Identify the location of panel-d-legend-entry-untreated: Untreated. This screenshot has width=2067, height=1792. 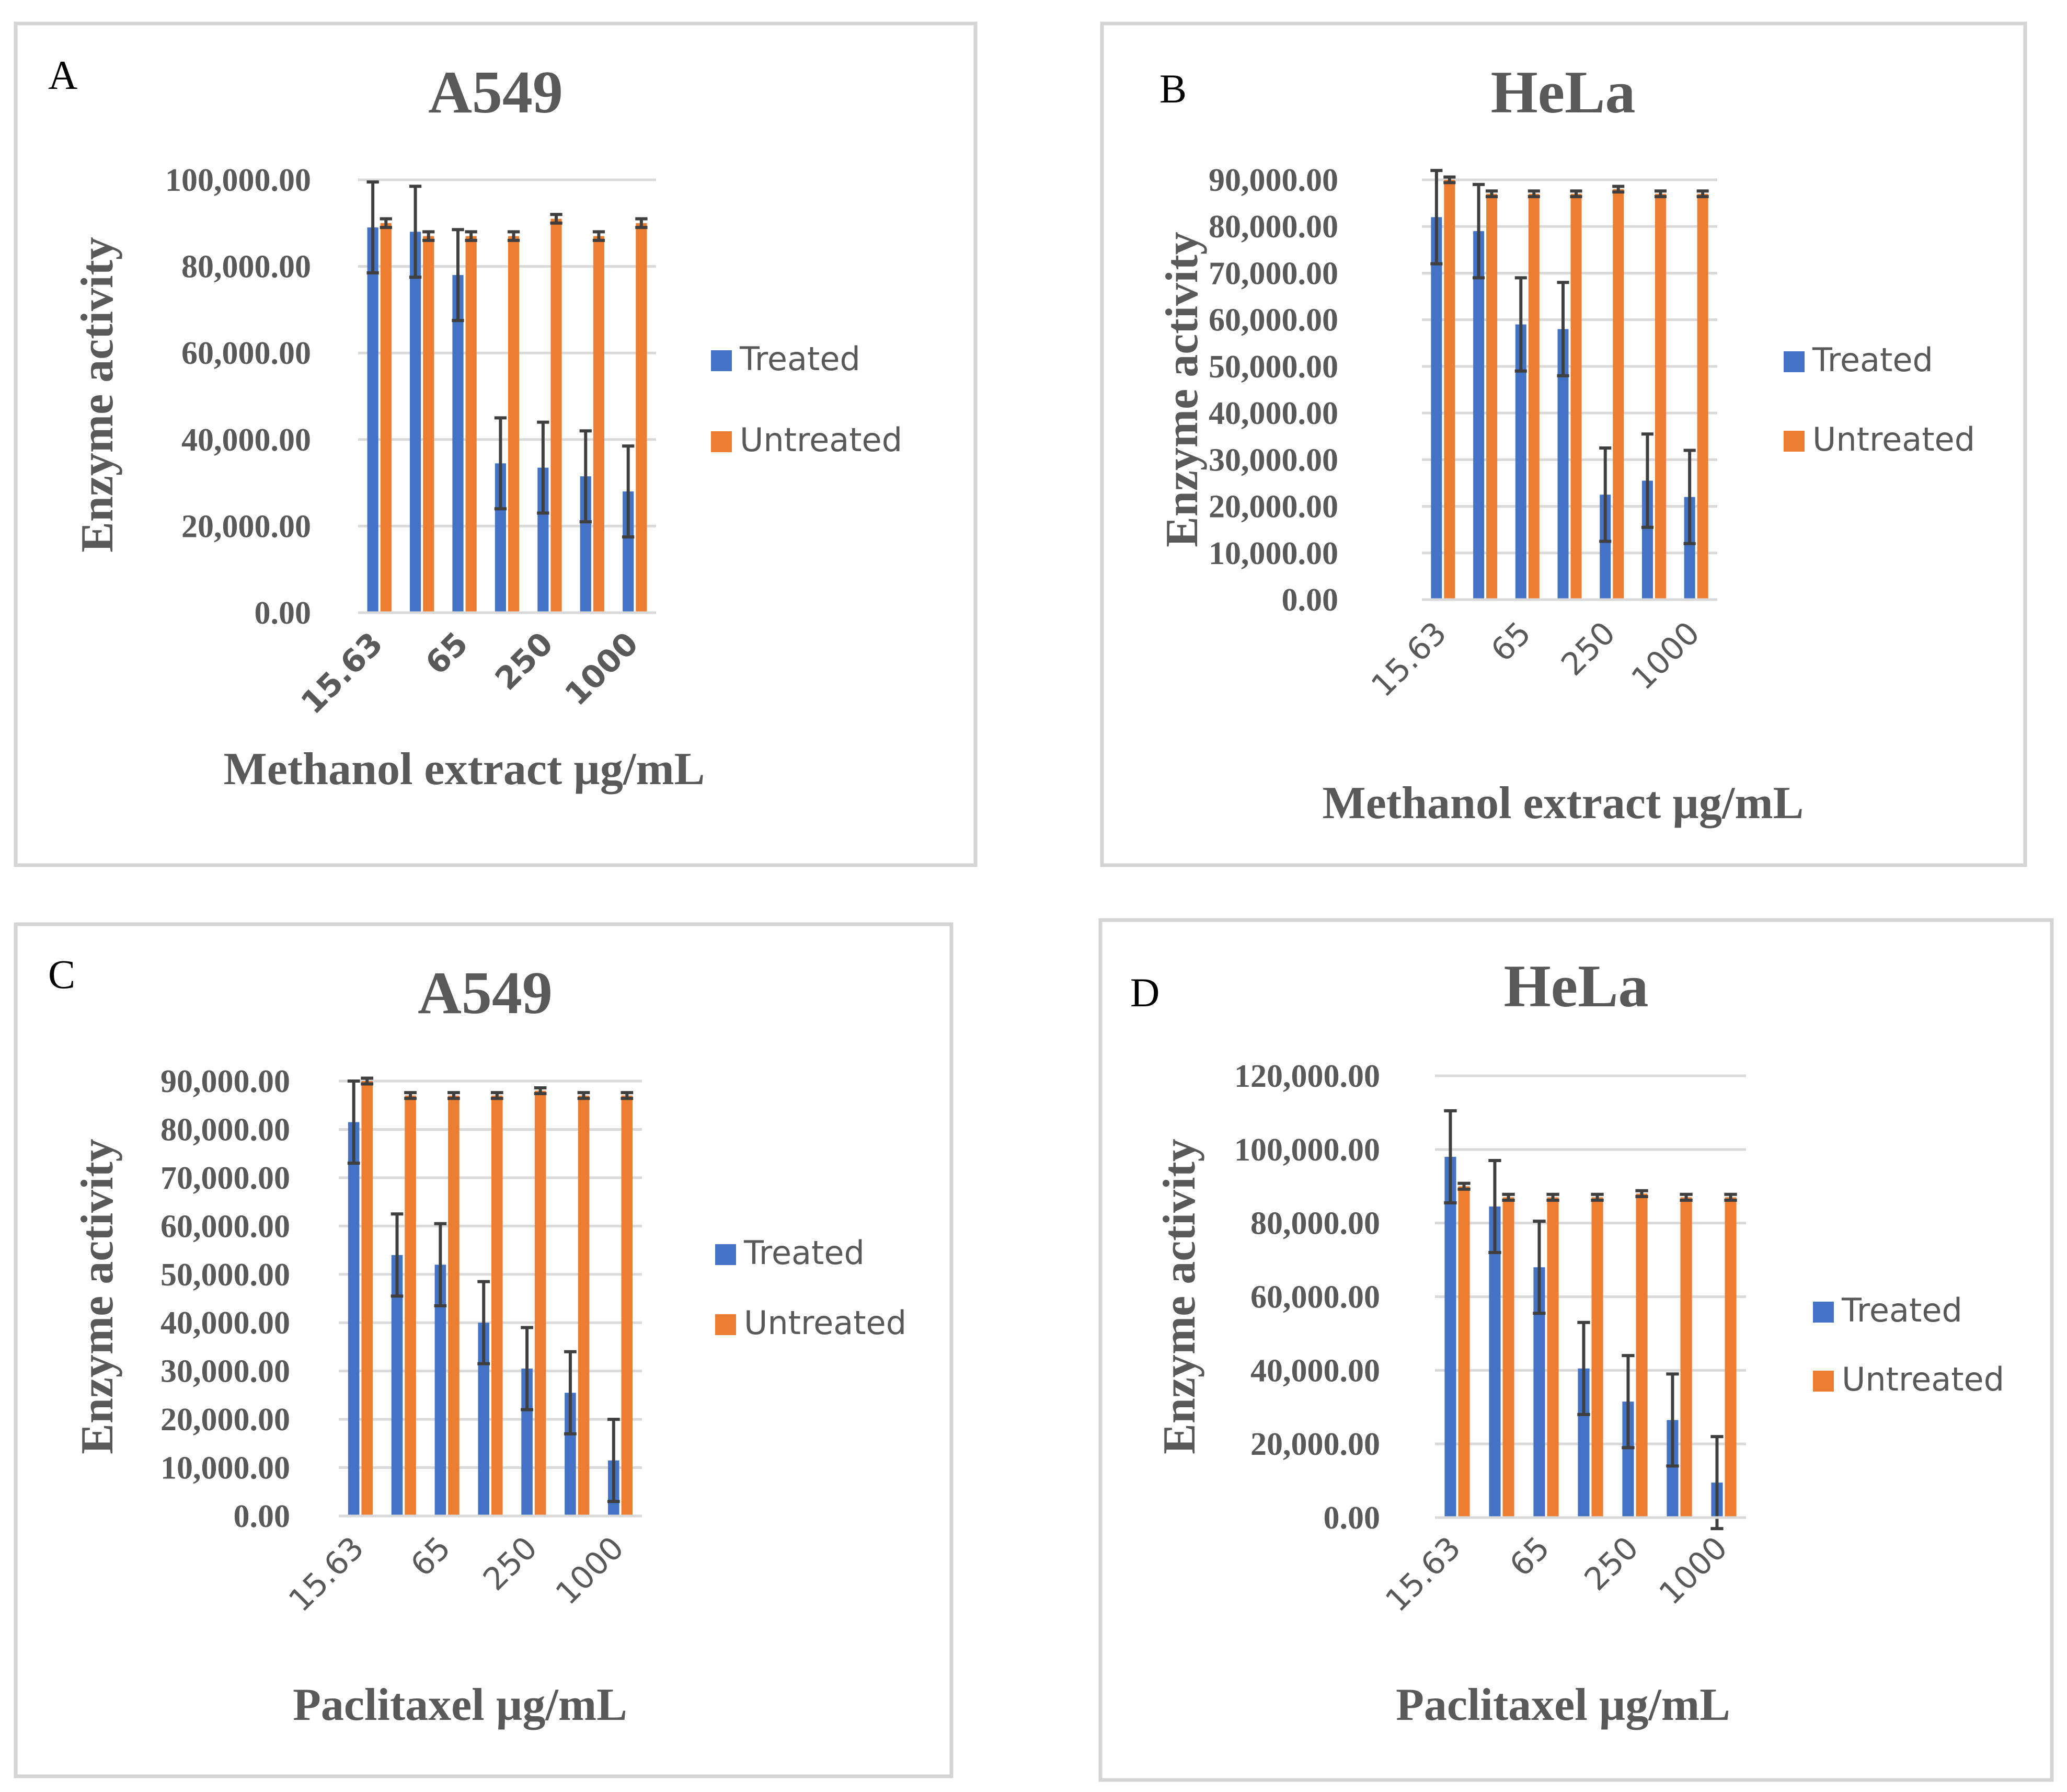
(1908, 1379).